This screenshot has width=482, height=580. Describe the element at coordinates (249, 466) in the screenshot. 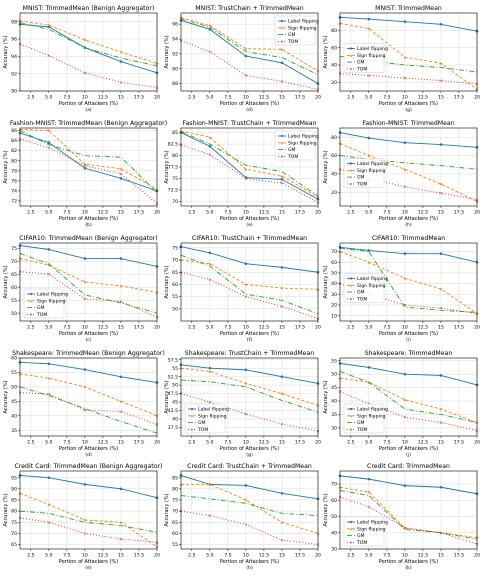

I see `chart-title: Credit Card: TrustChain + TrimmedMean` at that location.